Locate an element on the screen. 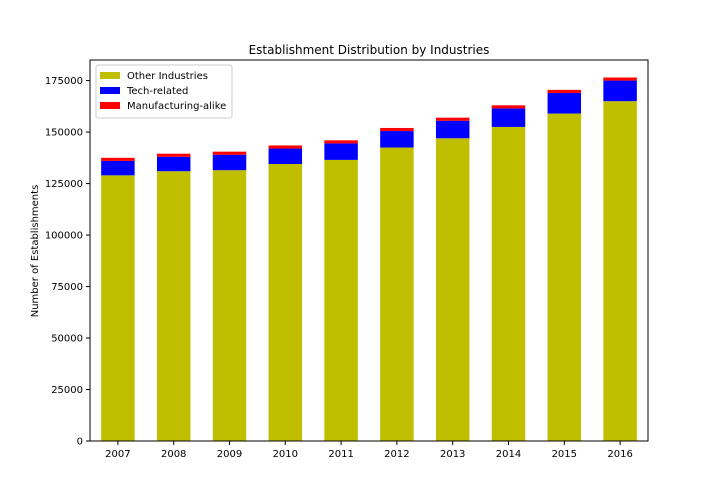  bar-manufacturing-alike-2015 is located at coordinates (564, 91).